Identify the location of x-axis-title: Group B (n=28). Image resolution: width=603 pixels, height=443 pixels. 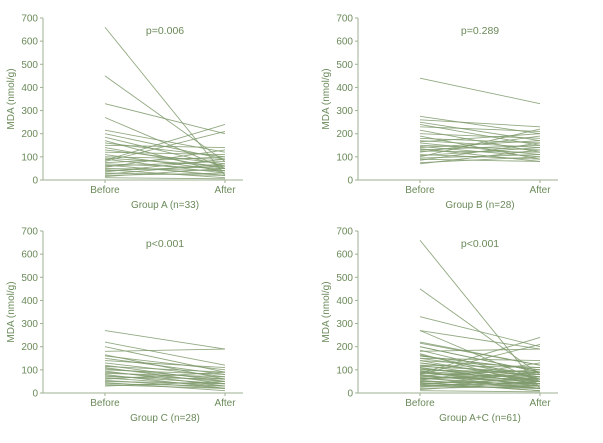
(479, 205).